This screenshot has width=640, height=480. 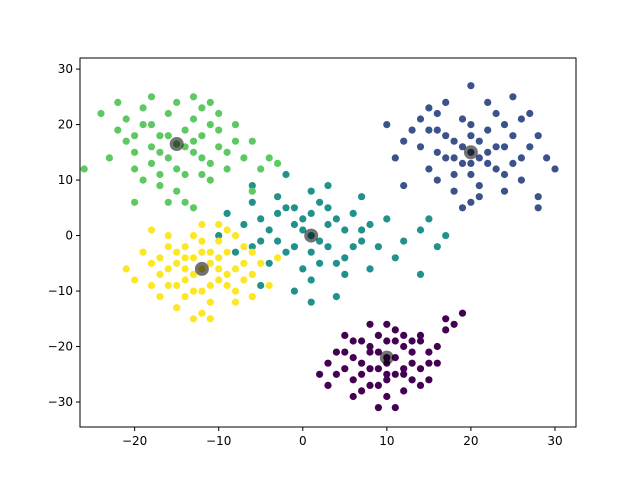 What do you see at coordinates (554, 441) in the screenshot?
I see `x-tick-label: 30` at bounding box center [554, 441].